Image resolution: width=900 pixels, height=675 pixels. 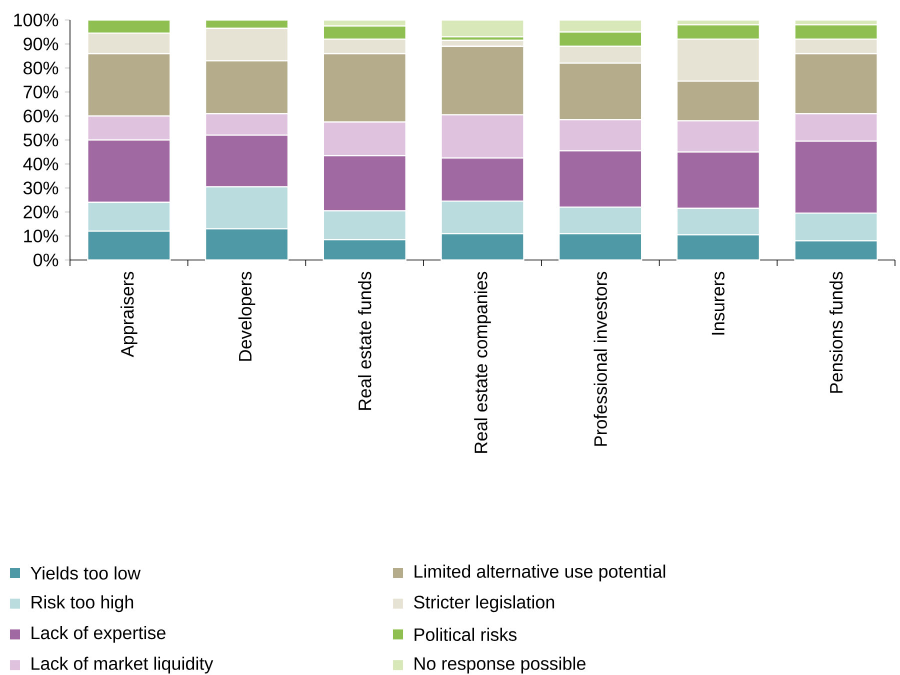 I want to click on y-tick-label: 50%, so click(x=40, y=140).